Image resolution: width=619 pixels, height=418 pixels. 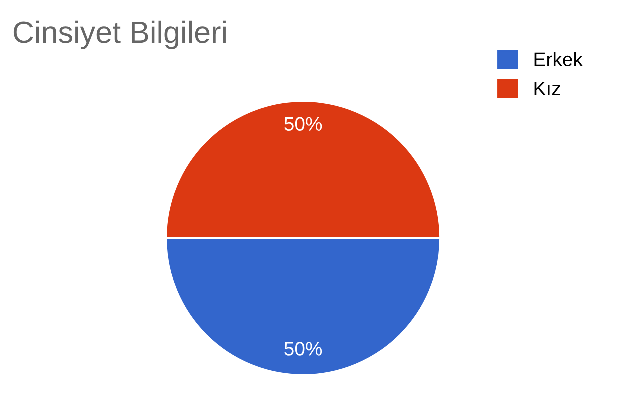 I want to click on chart-title: Cinsiyet Bilgileri, so click(x=120, y=35).